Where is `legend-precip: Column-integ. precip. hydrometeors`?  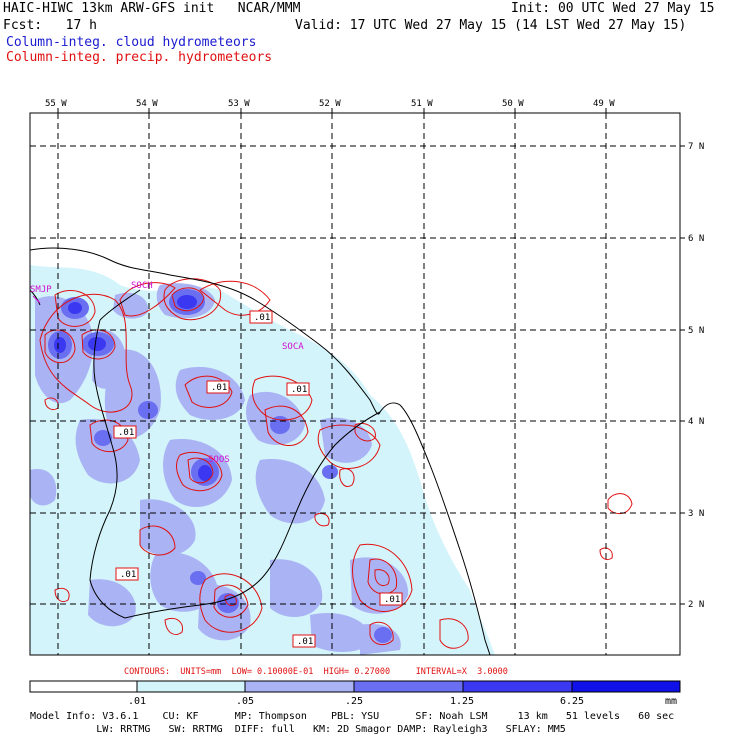 legend-precip: Column-integ. precip. hydrometeors is located at coordinates (139, 57).